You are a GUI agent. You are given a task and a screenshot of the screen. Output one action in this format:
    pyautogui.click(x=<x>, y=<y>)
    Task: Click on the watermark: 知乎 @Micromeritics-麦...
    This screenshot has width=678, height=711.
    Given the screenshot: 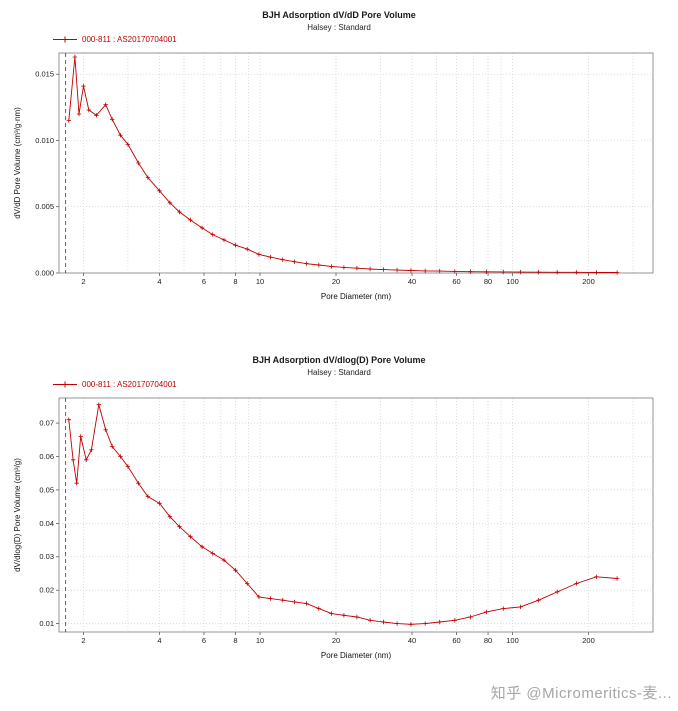 What is the action you would take?
    pyautogui.click(x=581, y=693)
    